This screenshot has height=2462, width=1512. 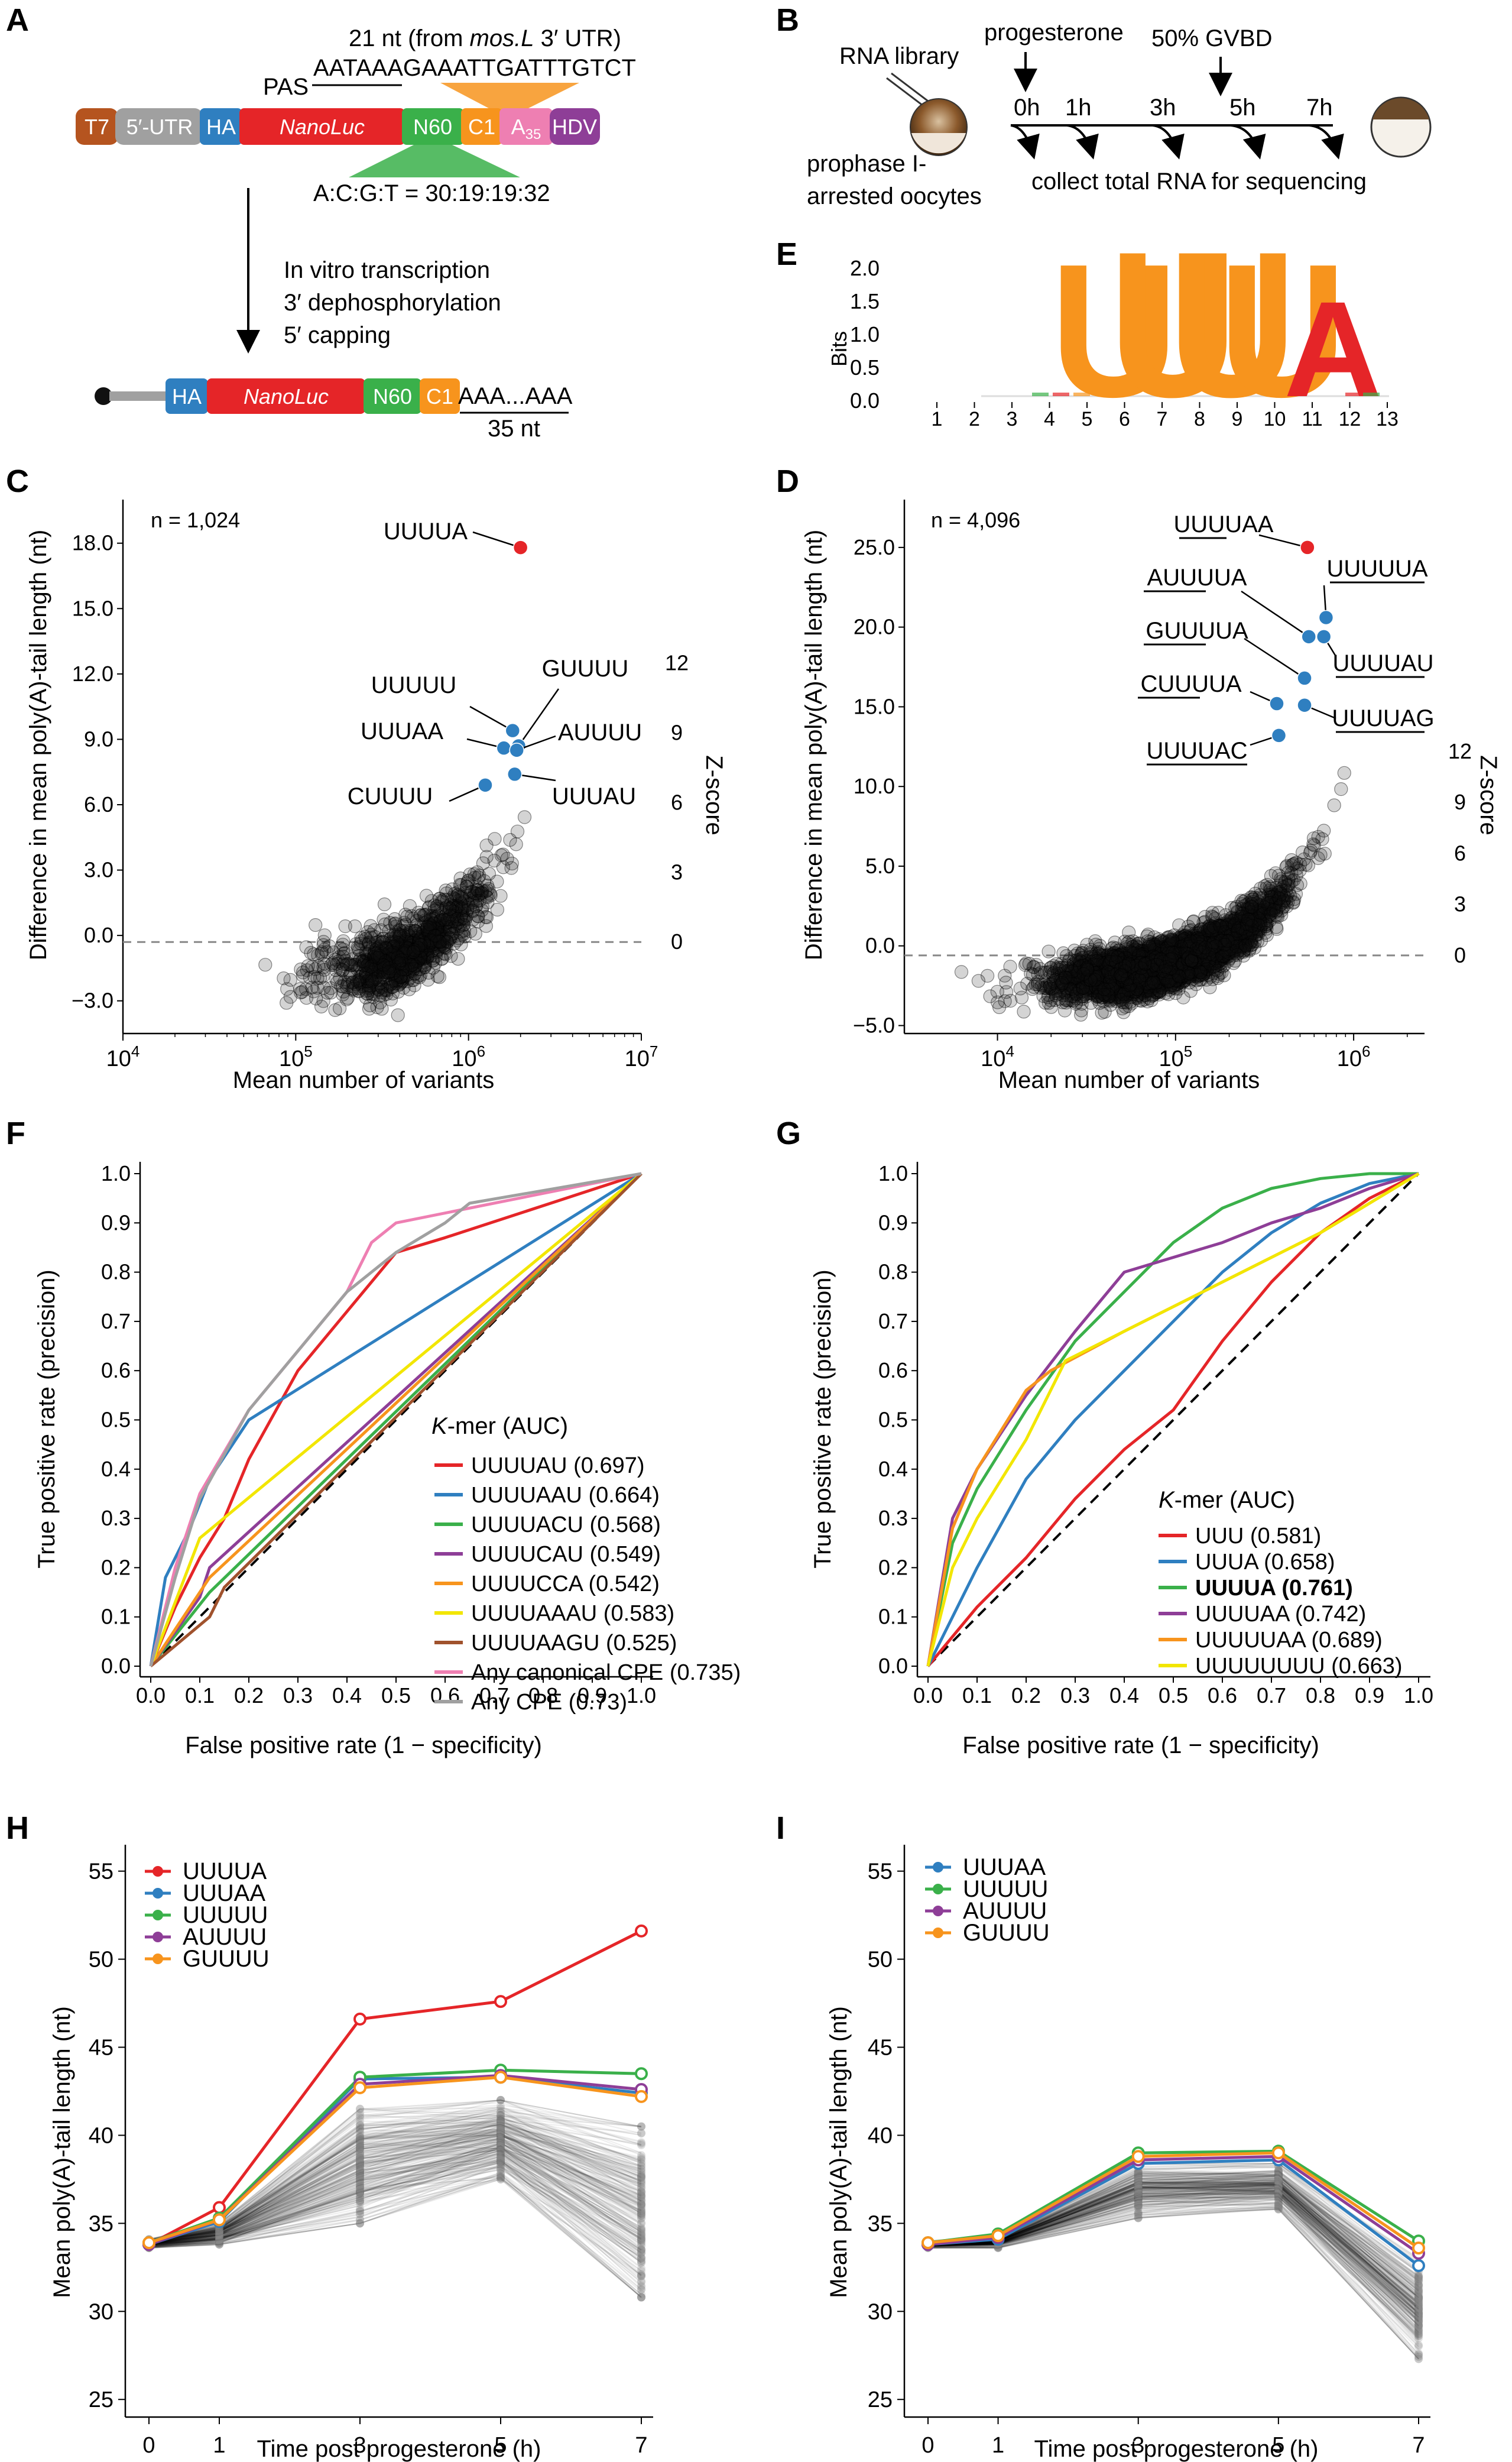 I want to click on block-hdv, so click(x=575, y=126).